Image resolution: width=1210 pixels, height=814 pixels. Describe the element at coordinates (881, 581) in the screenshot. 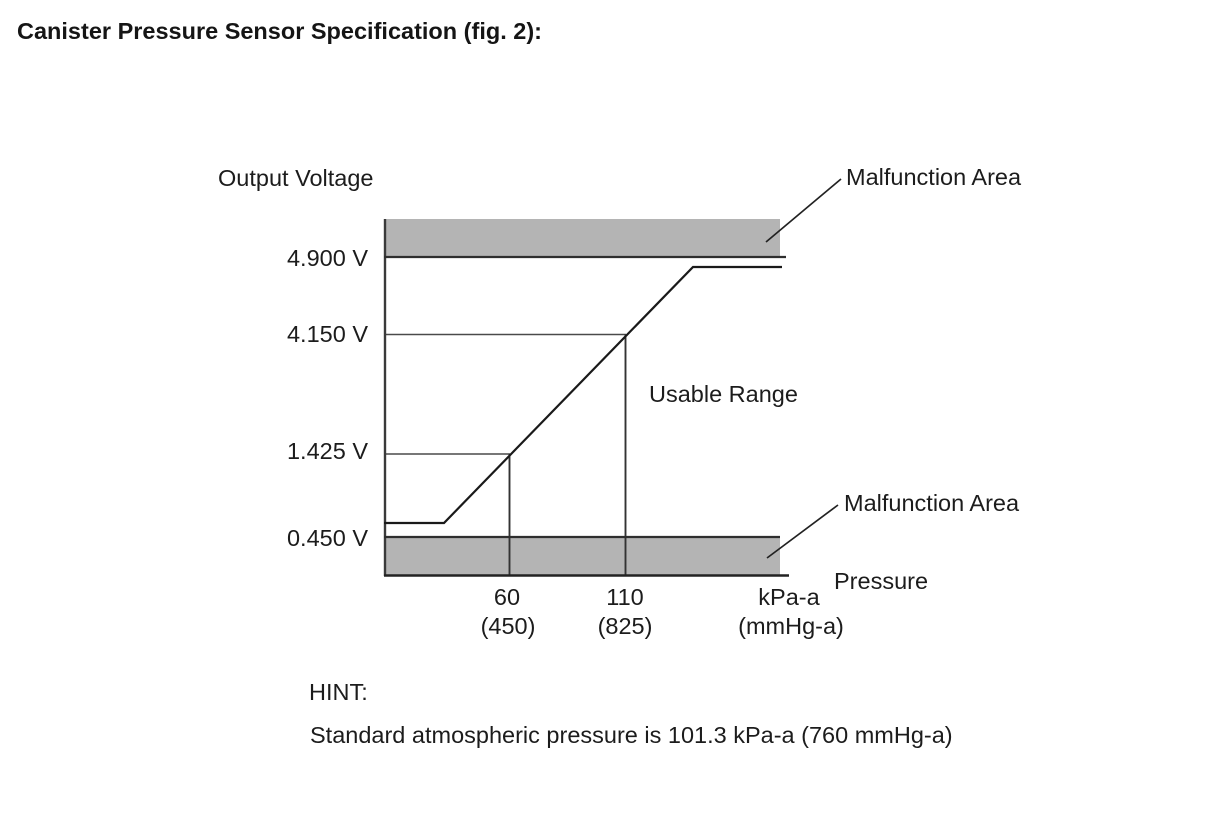

I see `svg-text: Pressure` at that location.